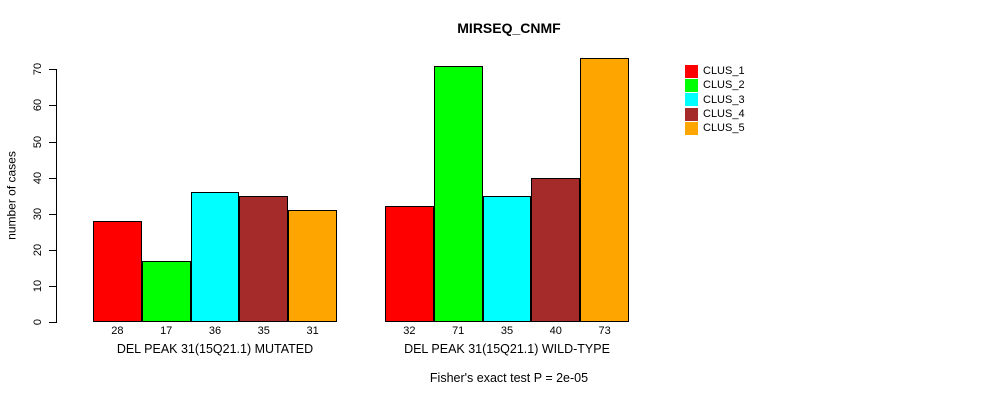  What do you see at coordinates (38, 177) in the screenshot?
I see `y-tick-label: 40` at bounding box center [38, 177].